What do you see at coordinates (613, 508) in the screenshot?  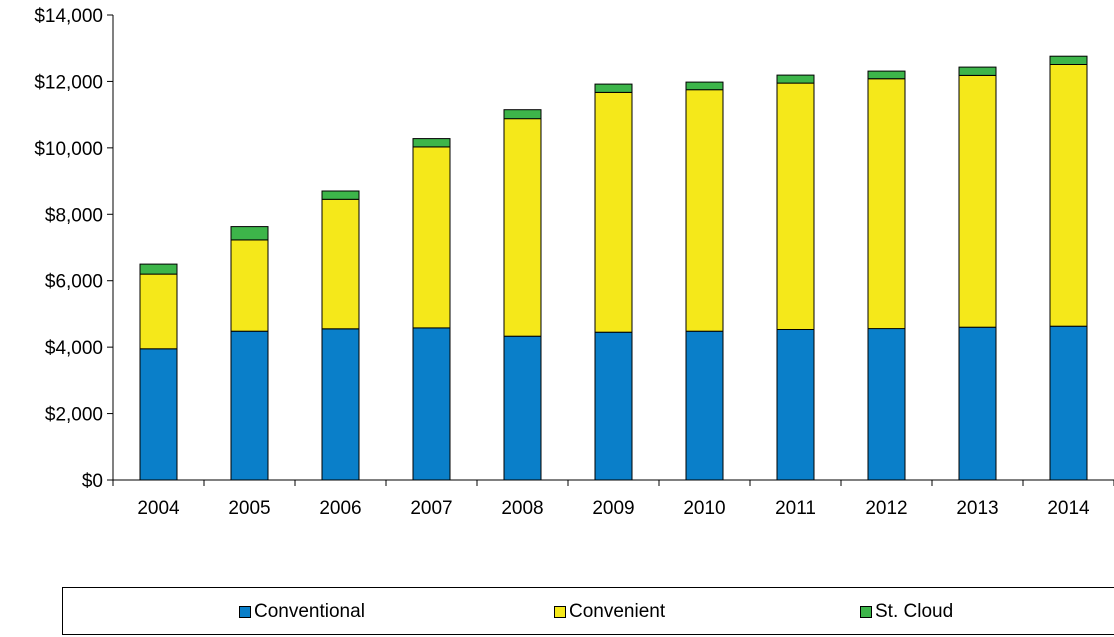 I see `x-tick-label: 2009` at bounding box center [613, 508].